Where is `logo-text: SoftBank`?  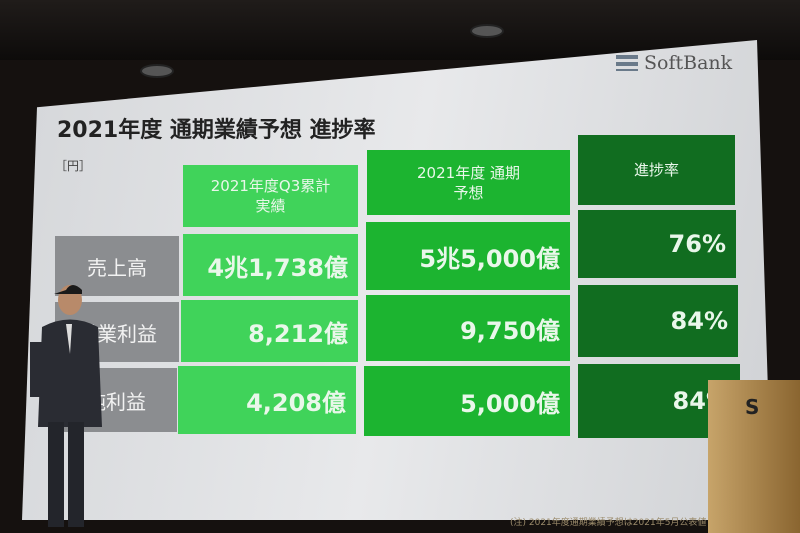
logo-text: SoftBank is located at coordinates (688, 63).